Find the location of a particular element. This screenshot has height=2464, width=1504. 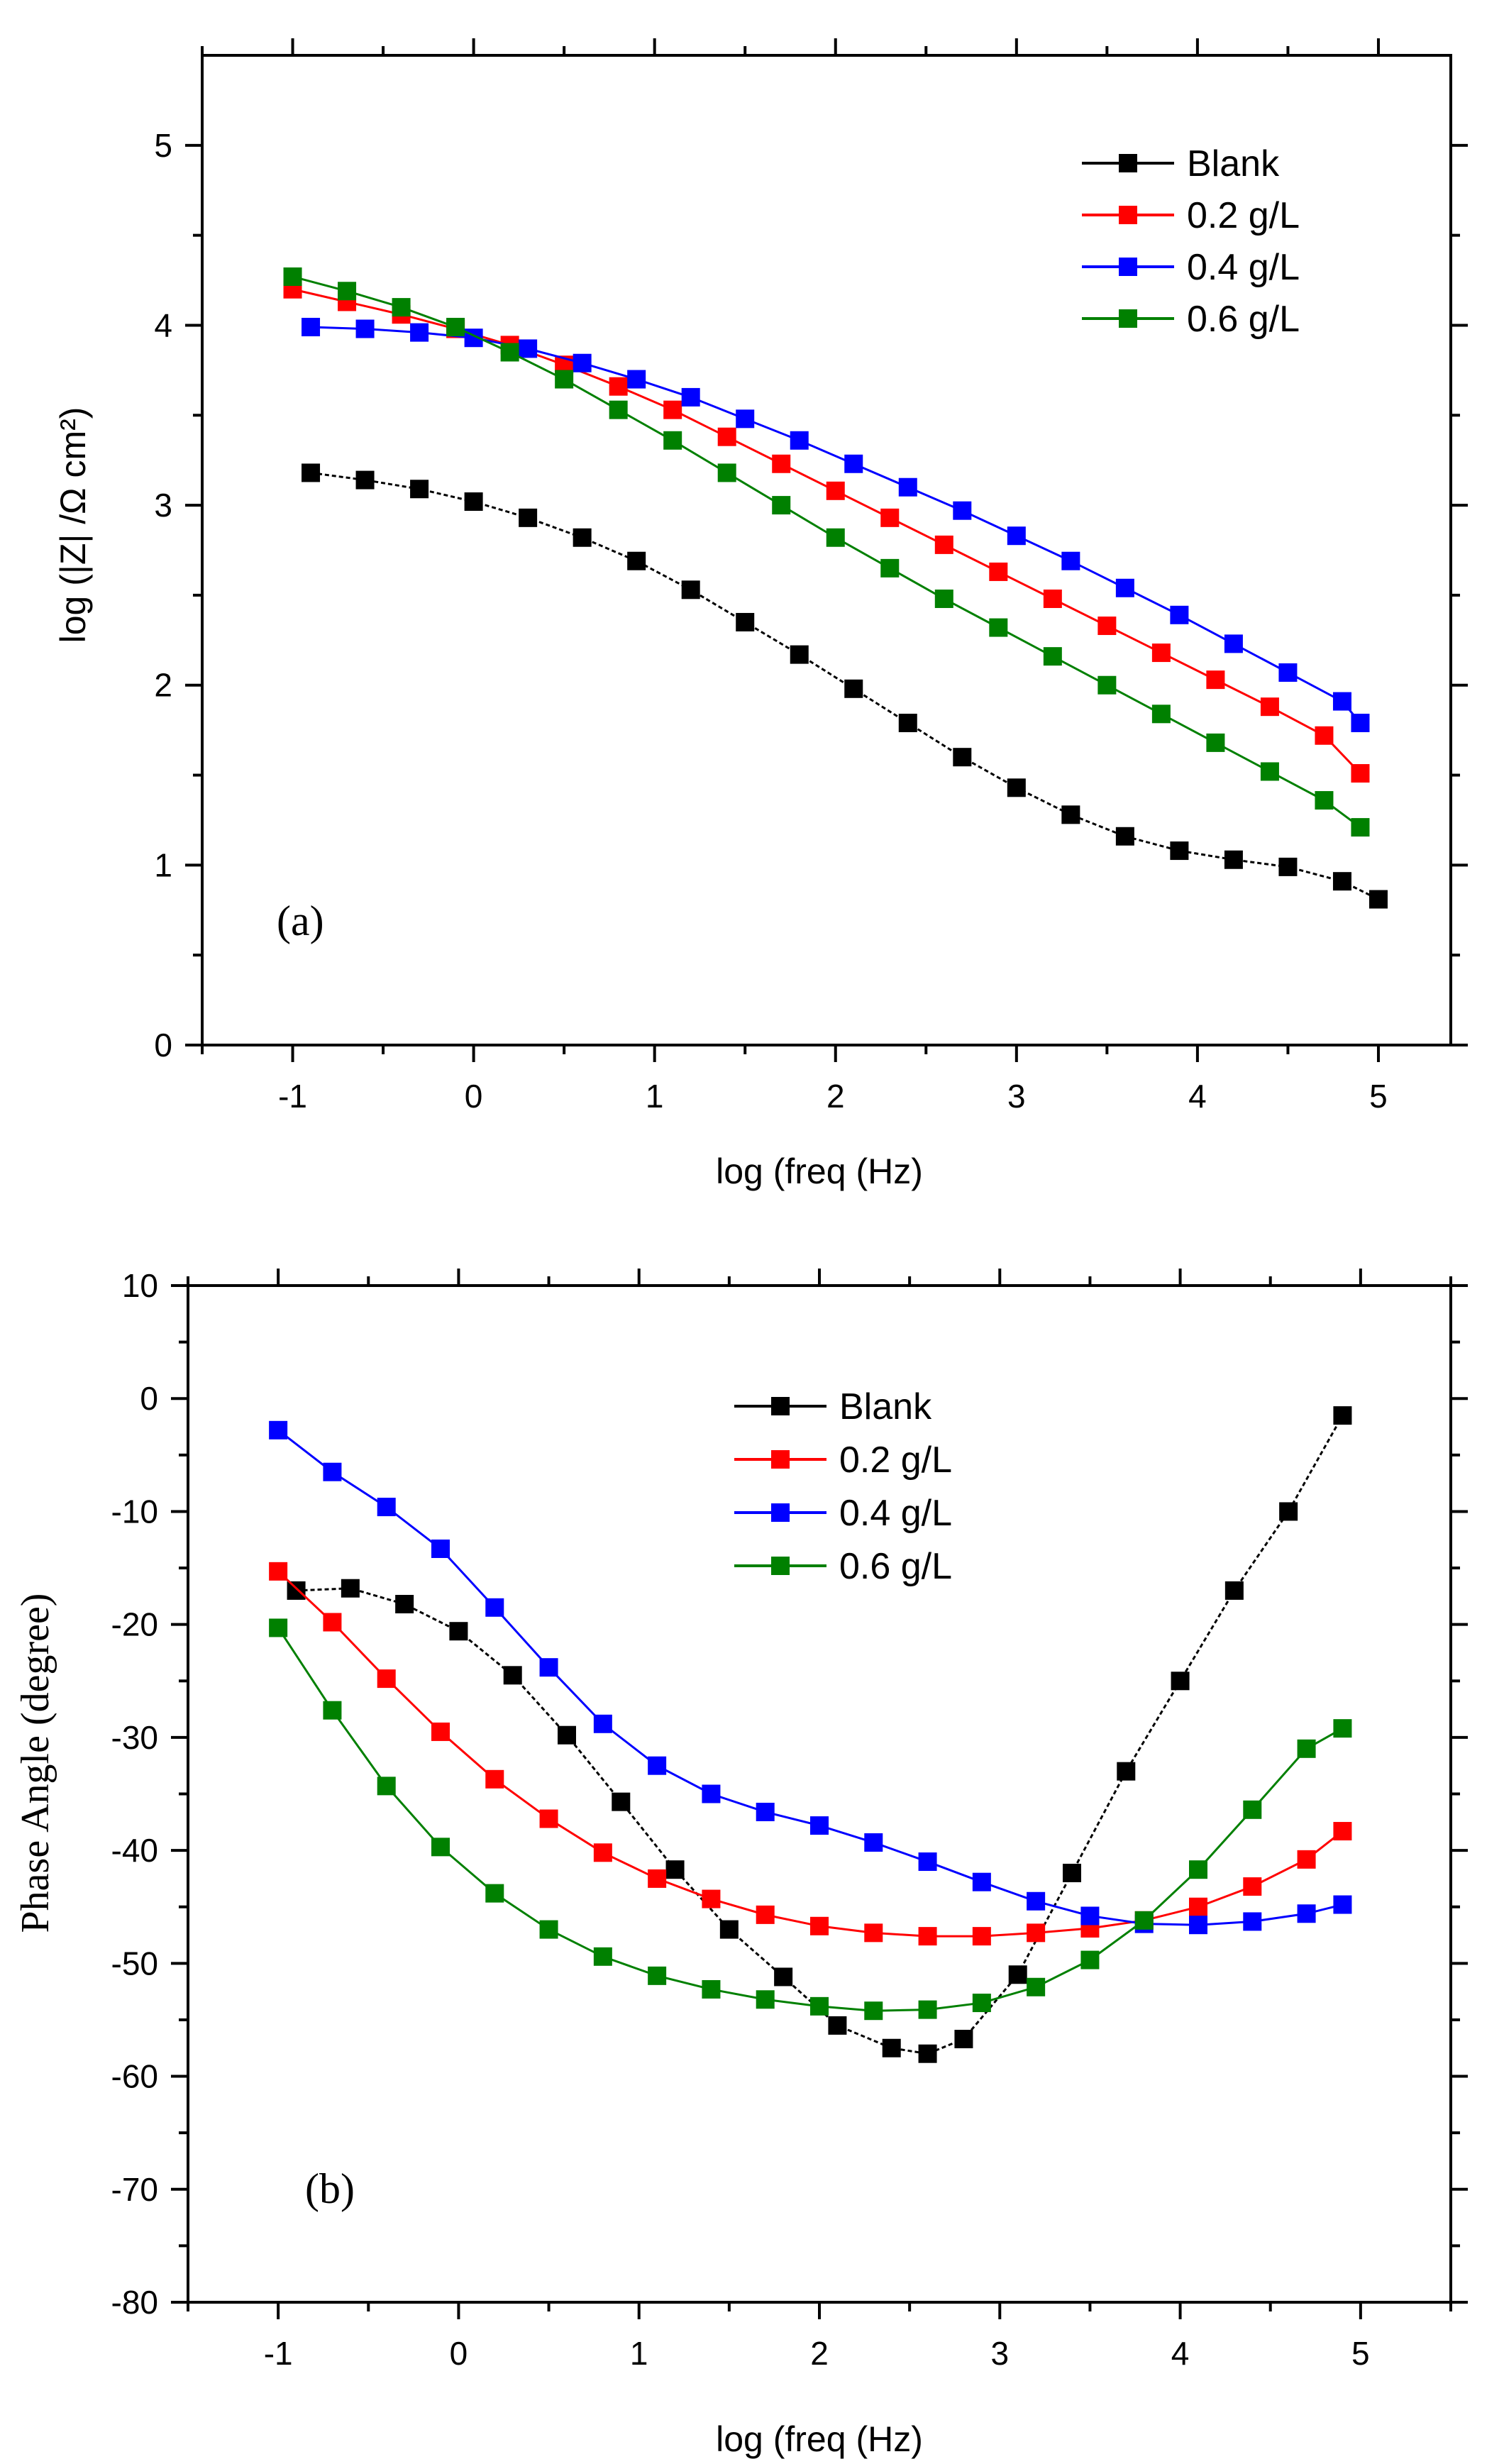

y-tick-label: 2 is located at coordinates (163, 685).